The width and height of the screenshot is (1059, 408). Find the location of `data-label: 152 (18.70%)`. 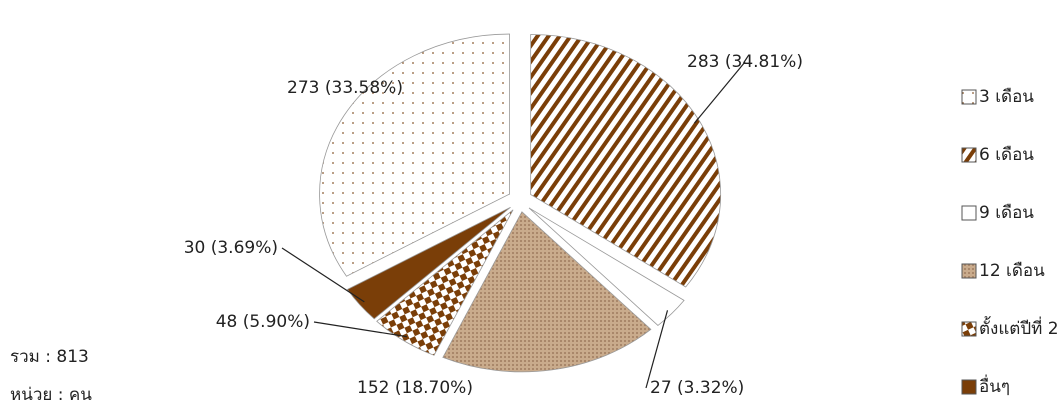

data-label: 152 (18.70%) is located at coordinates (415, 388).